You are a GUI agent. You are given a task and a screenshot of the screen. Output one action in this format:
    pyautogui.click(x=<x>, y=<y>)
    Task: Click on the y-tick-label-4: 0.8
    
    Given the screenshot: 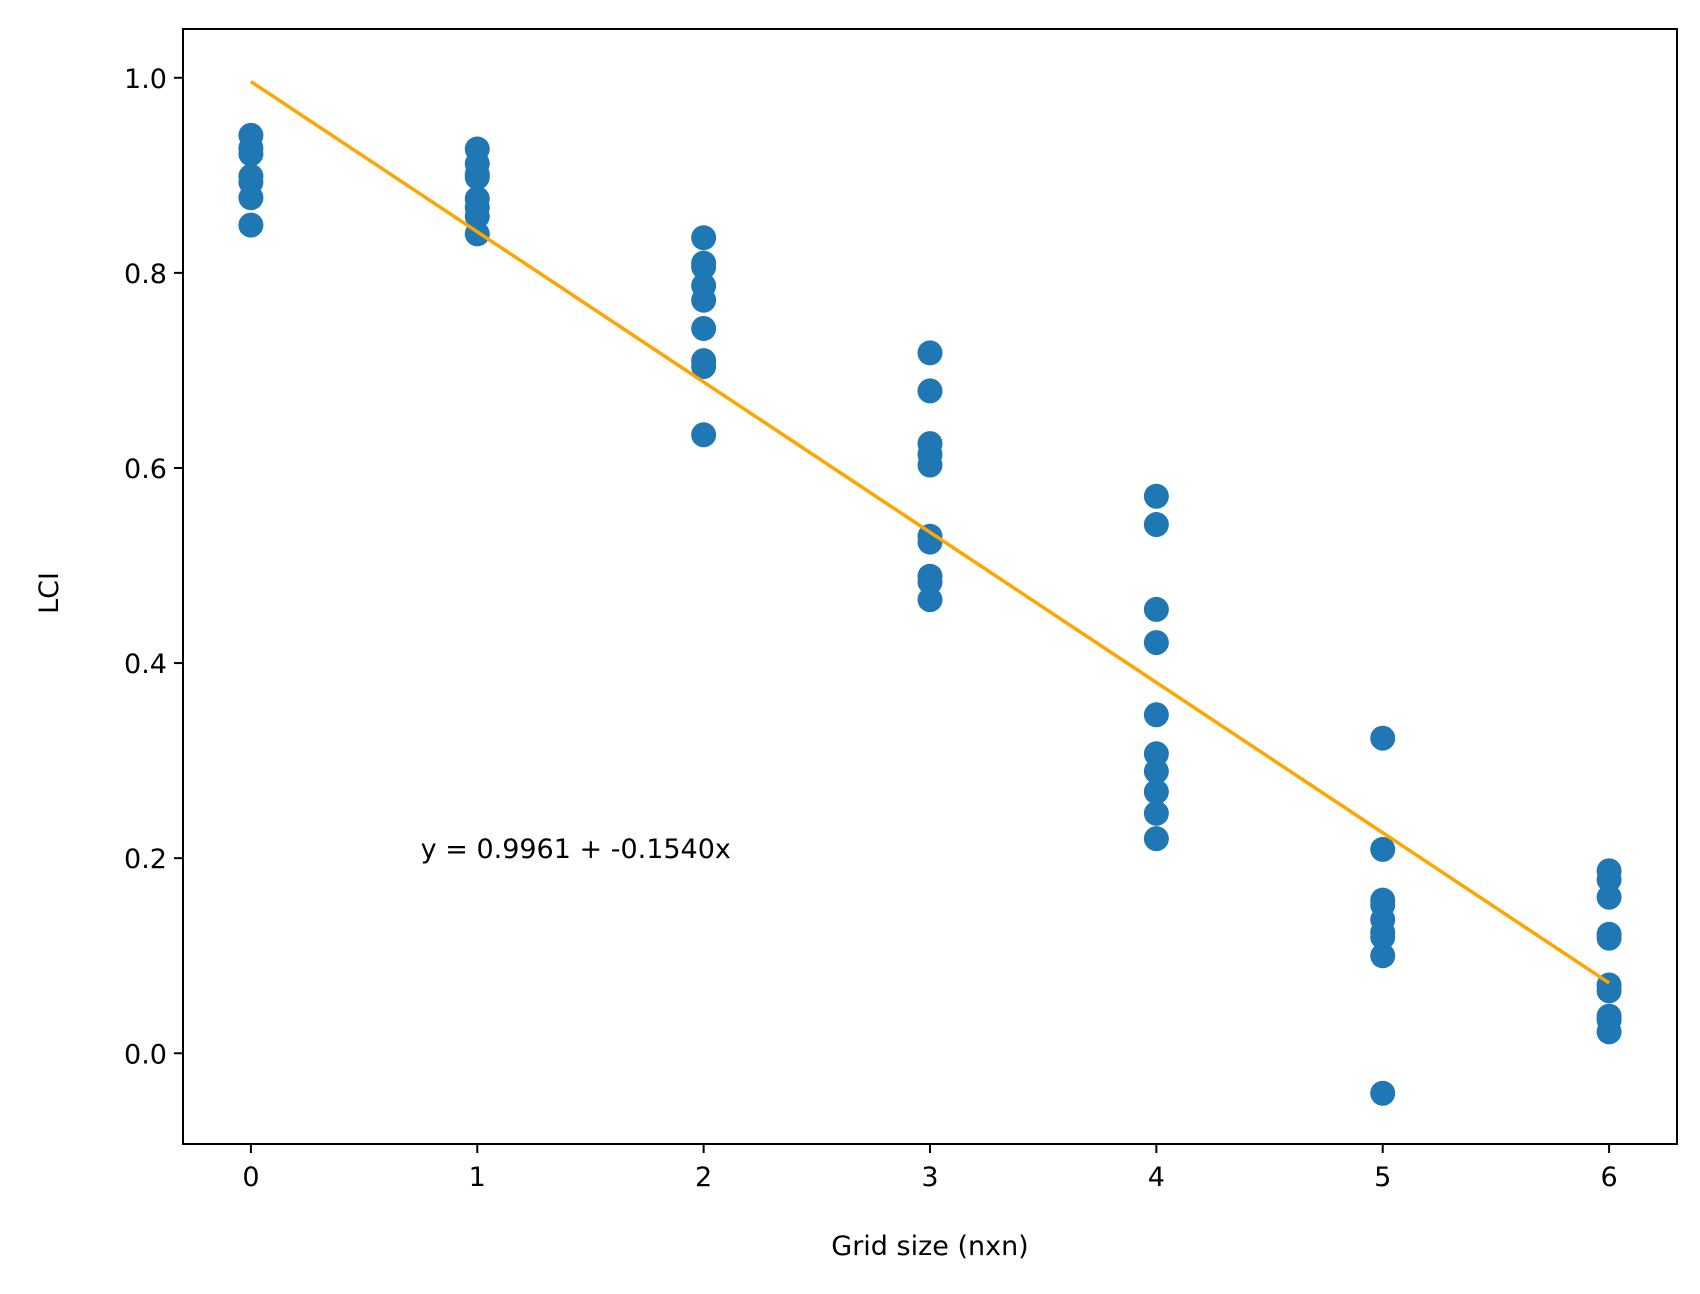 What is the action you would take?
    pyautogui.click(x=145, y=274)
    